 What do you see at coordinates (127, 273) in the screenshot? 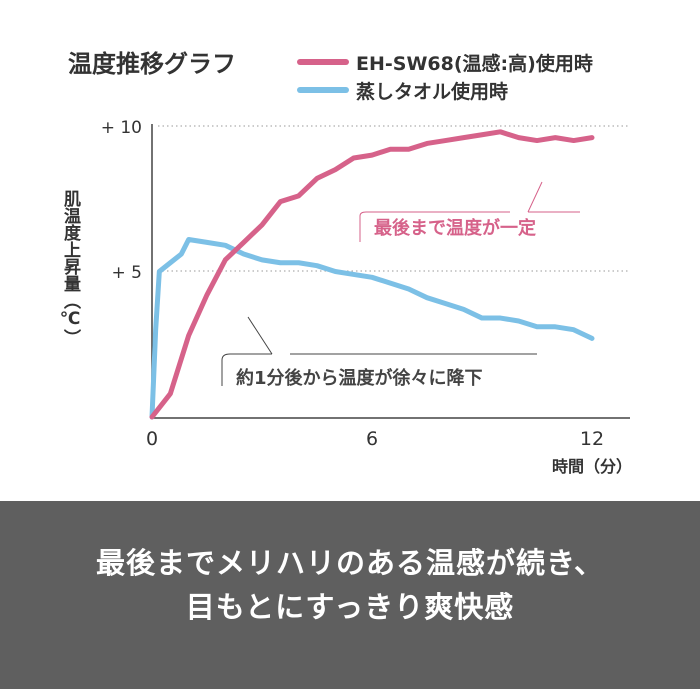
I see `y-tick-5: + 5` at bounding box center [127, 273].